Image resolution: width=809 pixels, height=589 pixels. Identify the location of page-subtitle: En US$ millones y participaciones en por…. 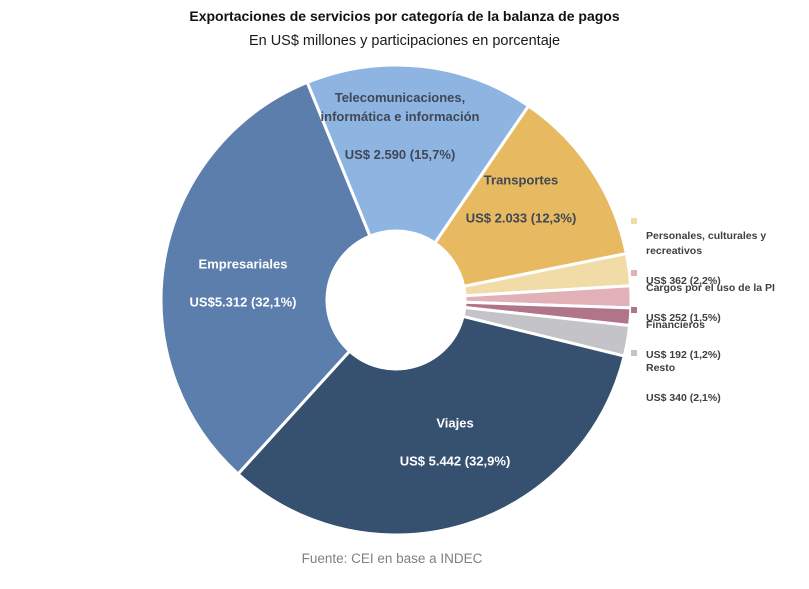
(404, 41).